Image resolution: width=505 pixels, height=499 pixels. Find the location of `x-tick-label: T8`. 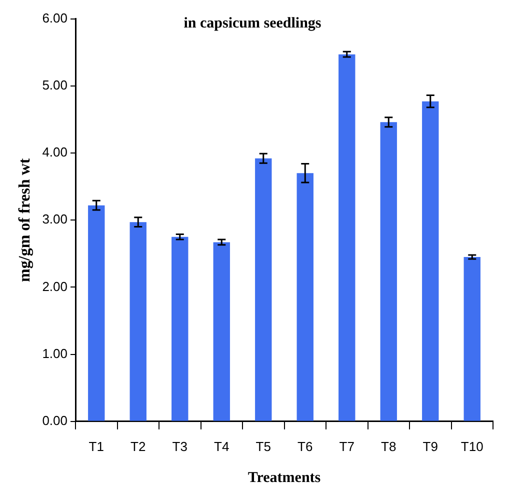

x-tick-label: T8 is located at coordinates (388, 446).